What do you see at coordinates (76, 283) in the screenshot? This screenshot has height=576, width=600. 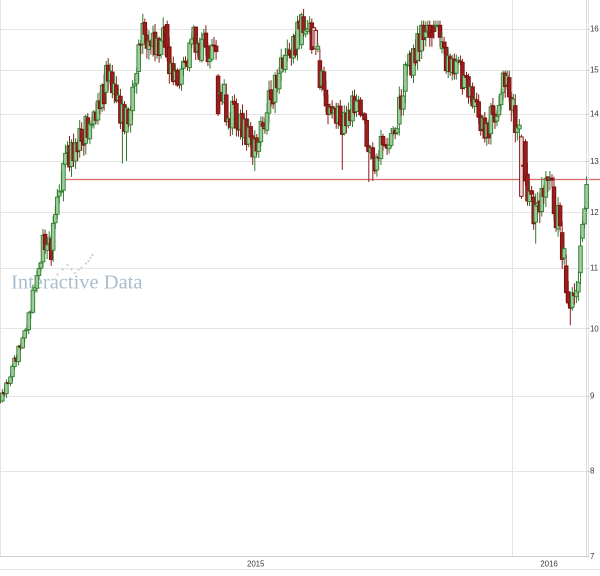 I see `svg-text: Interactive Data` at bounding box center [76, 283].